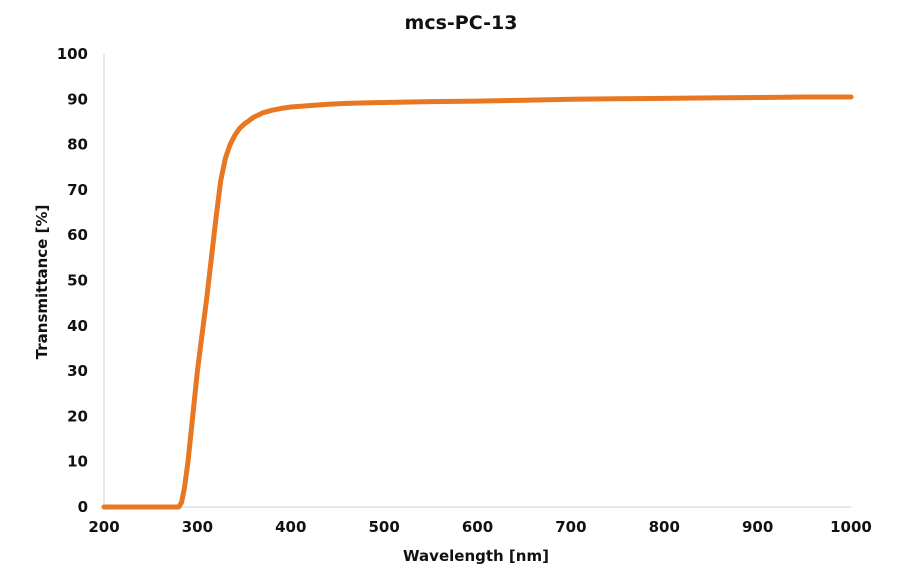 The image size is (924, 579). What do you see at coordinates (72, 54) in the screenshot?
I see `y-tick-label: 100` at bounding box center [72, 54].